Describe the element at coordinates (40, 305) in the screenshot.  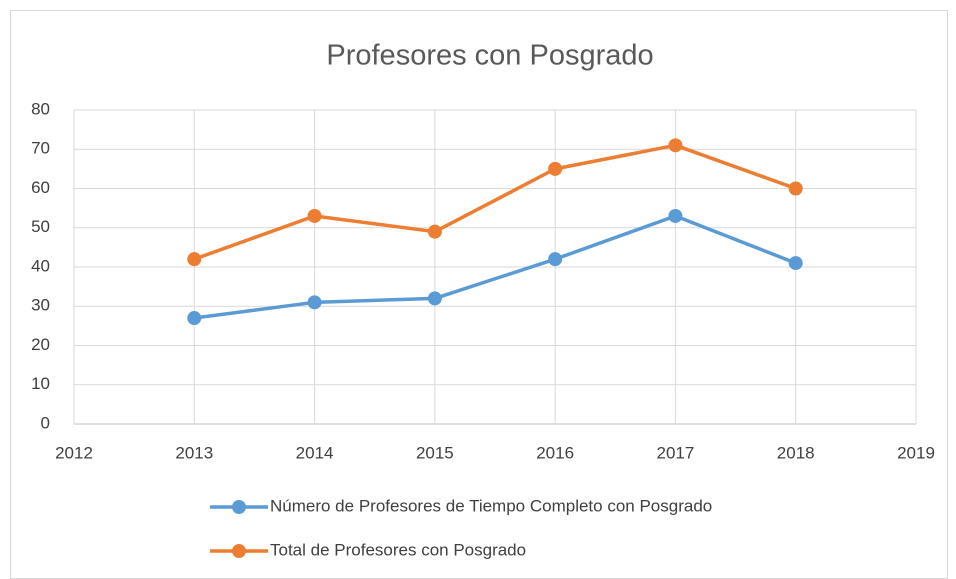
I see `y-tick-label: 30` at that location.